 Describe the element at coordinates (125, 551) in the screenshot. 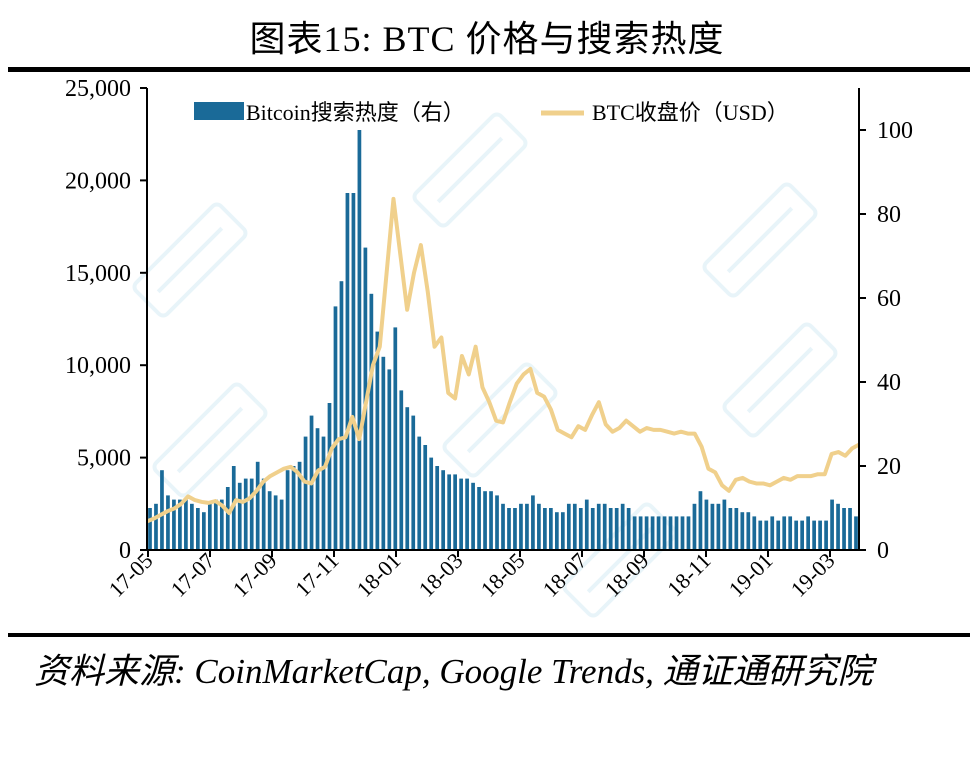

I see `left-tick-label: 0` at that location.